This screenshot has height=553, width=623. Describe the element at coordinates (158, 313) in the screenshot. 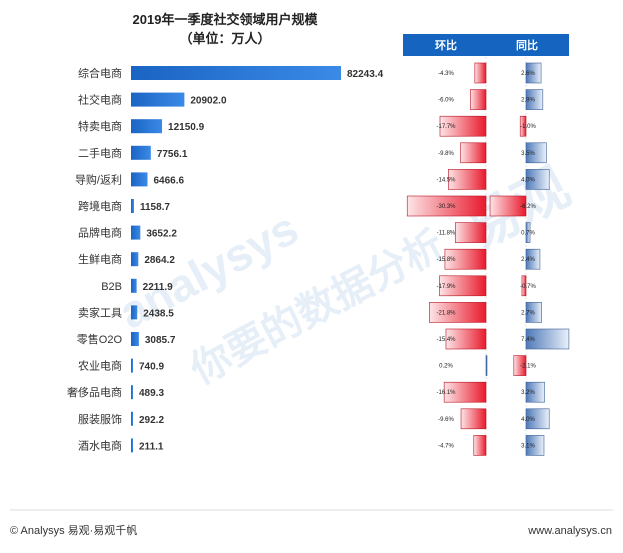

I see `value-label: 2438.5` at that location.